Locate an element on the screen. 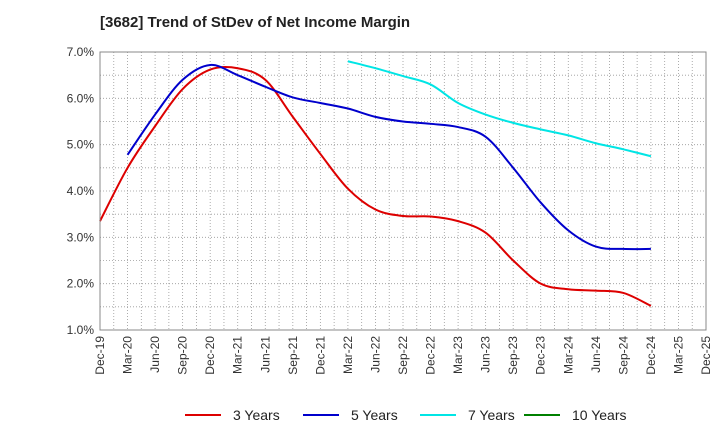  legend-item: 5 Years is located at coordinates (350, 415).